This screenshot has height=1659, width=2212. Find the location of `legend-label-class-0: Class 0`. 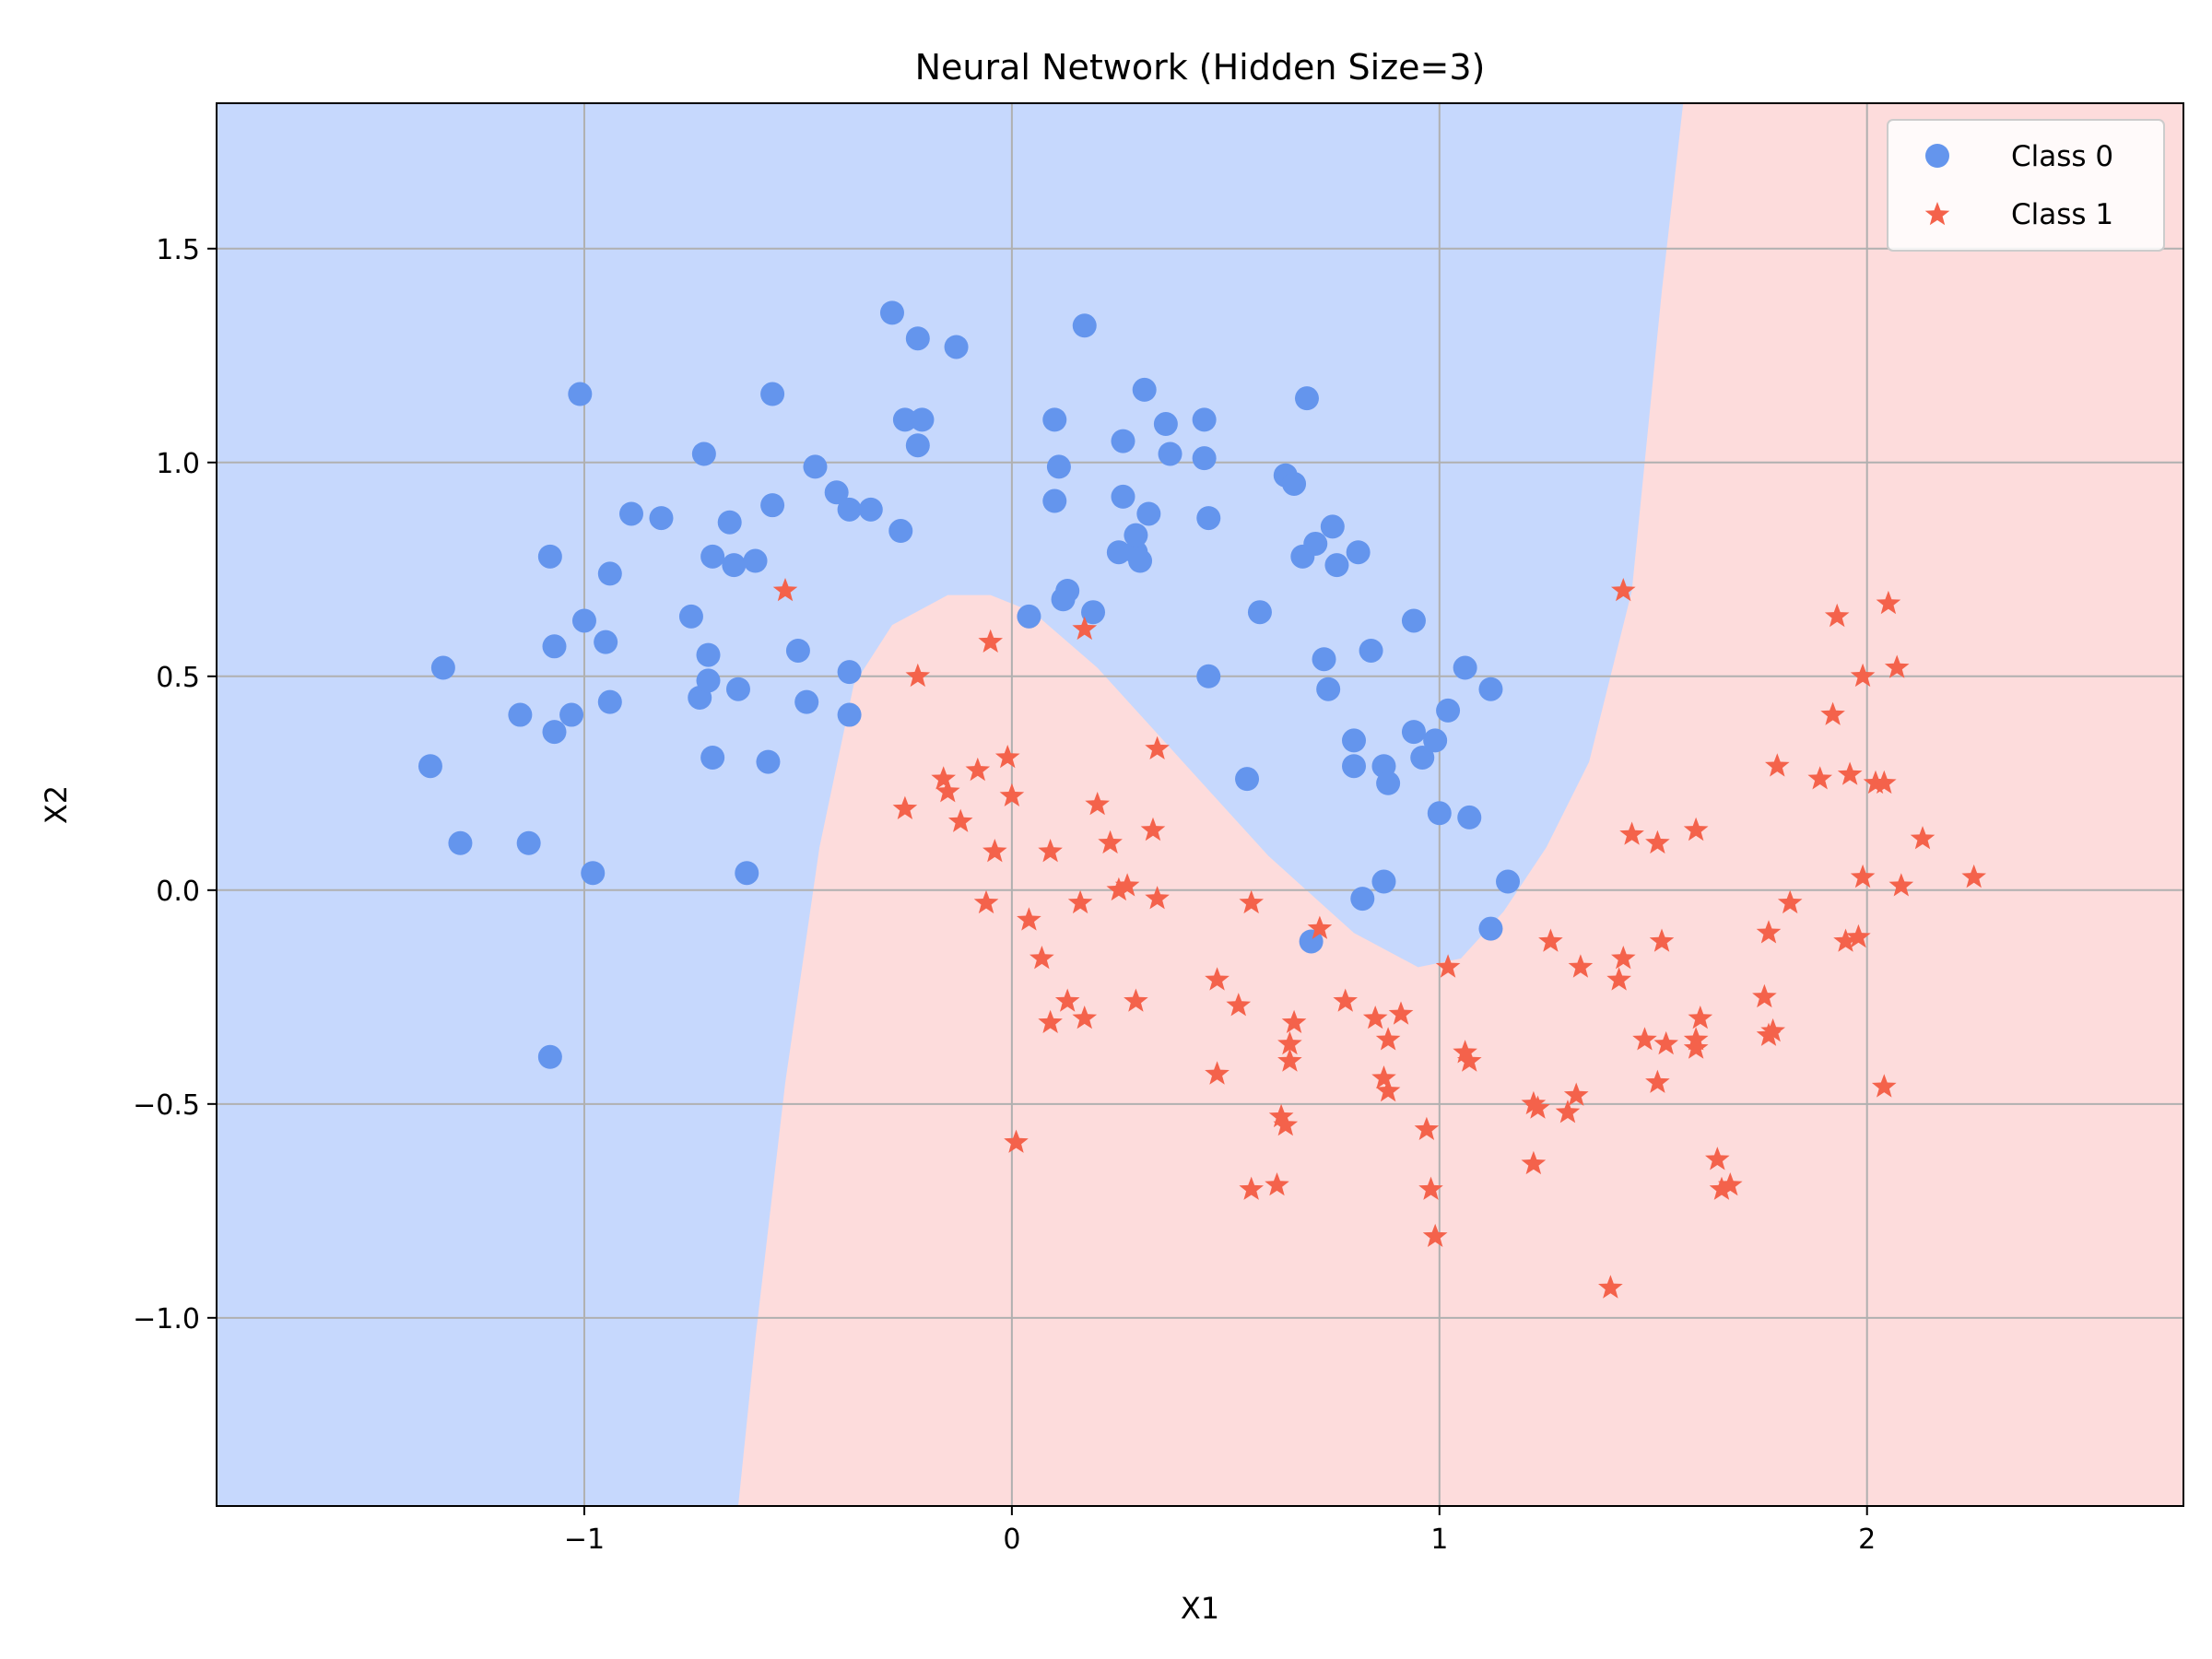

legend-label-class-0: Class 0 is located at coordinates (2062, 156).